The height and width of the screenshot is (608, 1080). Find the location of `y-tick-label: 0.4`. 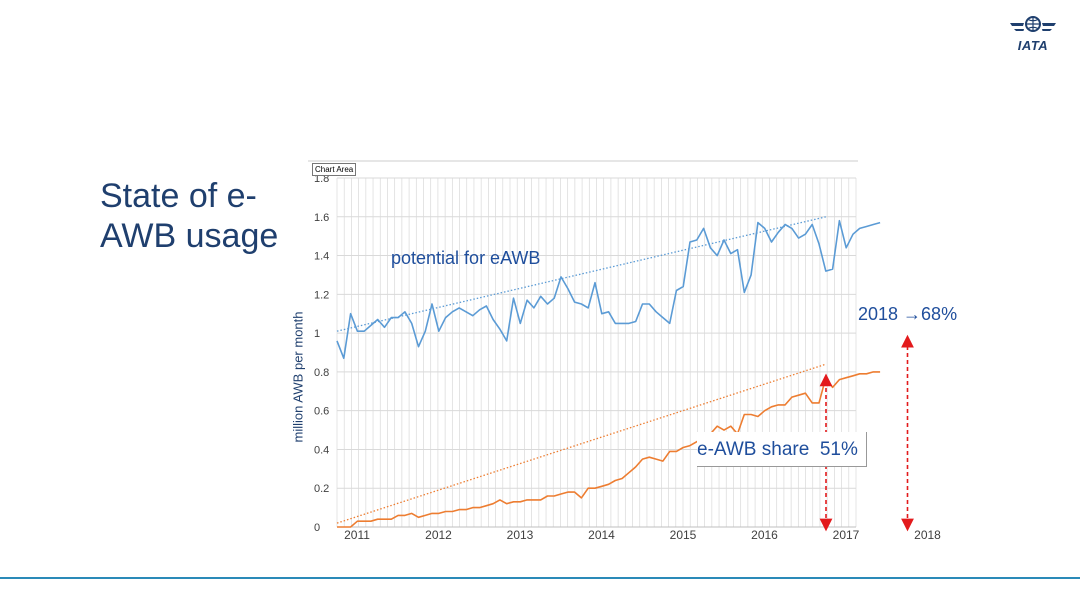

y-tick-label: 0.4 is located at coordinates (321, 450).